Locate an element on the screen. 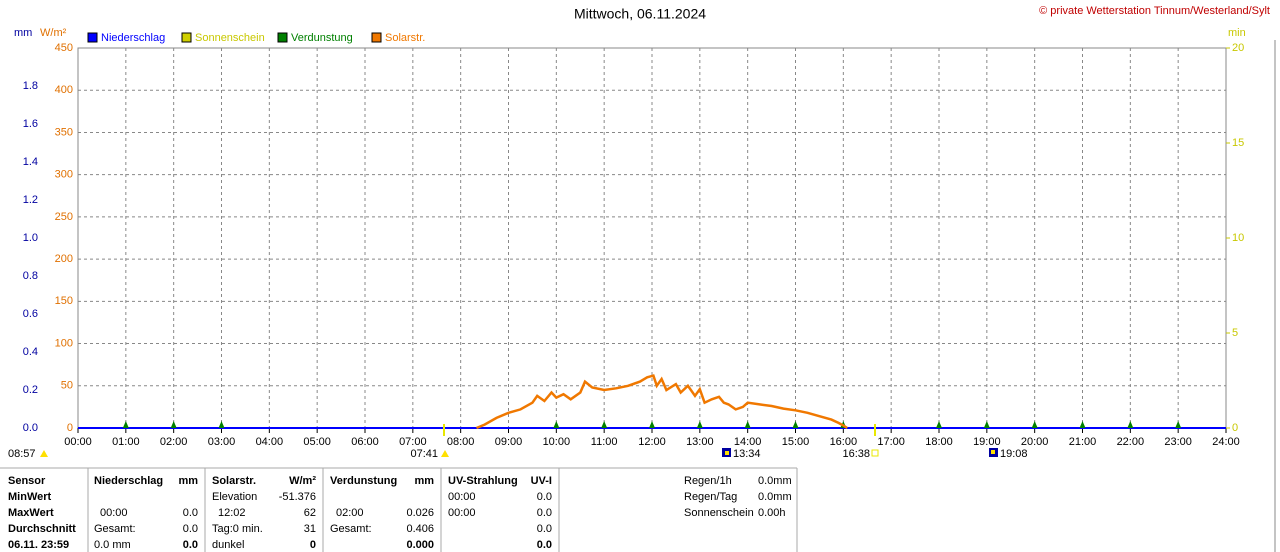 Image resolution: width=1280 pixels, height=552 pixels. x-tick-label: 01:00 is located at coordinates (126, 442).